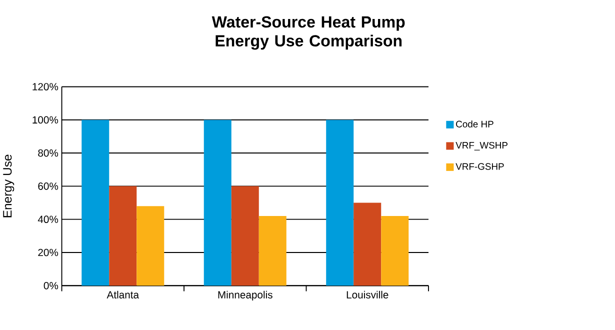  What do you see at coordinates (48, 186) in the screenshot?
I see `y-tick-label: 60%` at bounding box center [48, 186].